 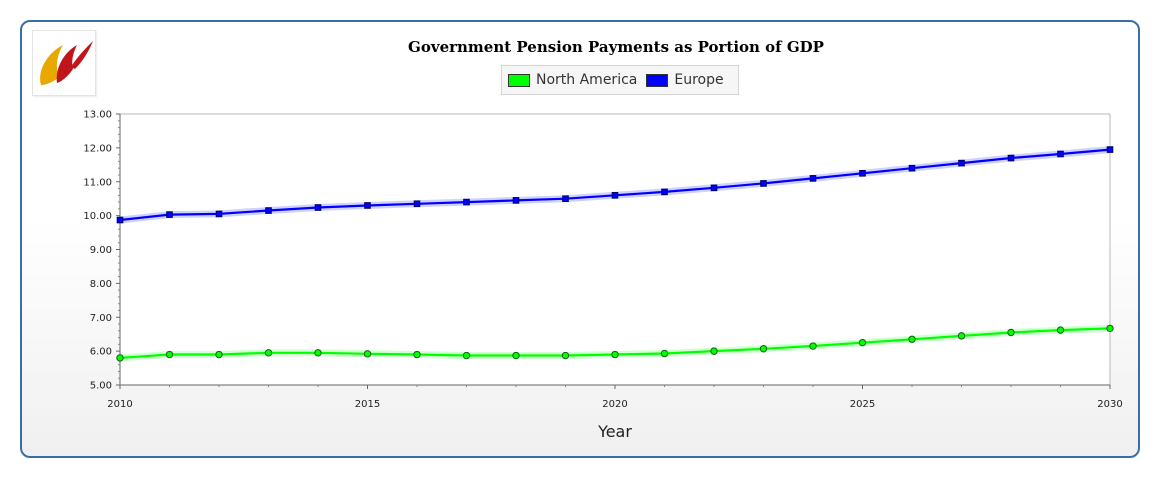 What do you see at coordinates (1109, 404) in the screenshot?
I see `x-tick-label: 2030` at bounding box center [1109, 404].